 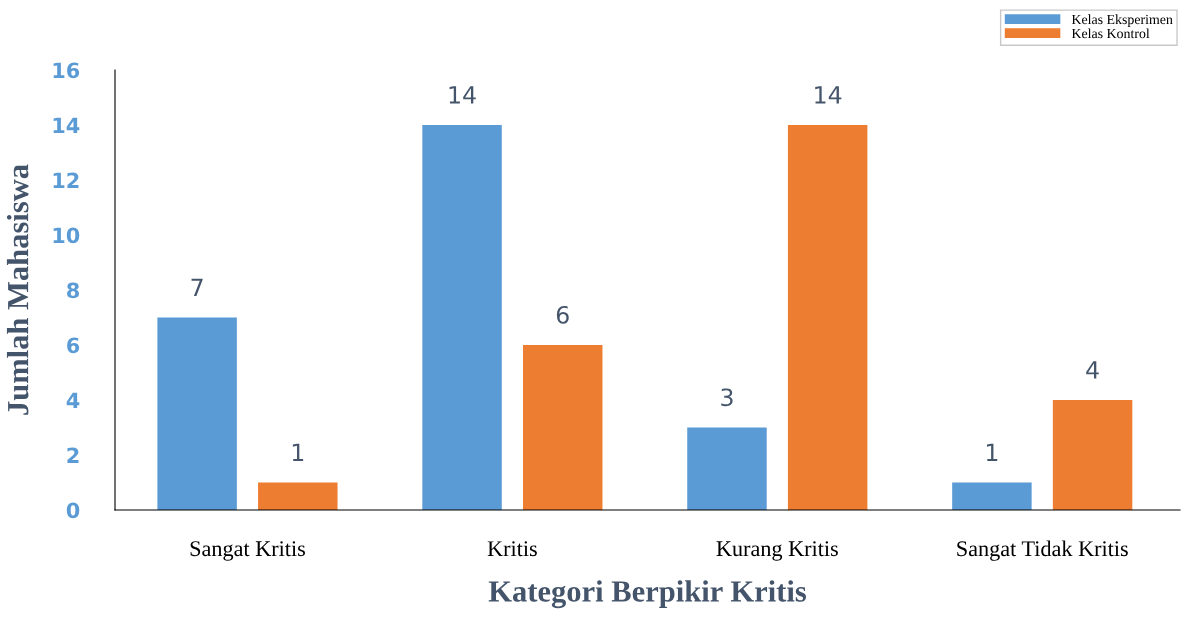 I want to click on x-tick-label: Sangat Tidak Kritis, so click(x=1042, y=550).